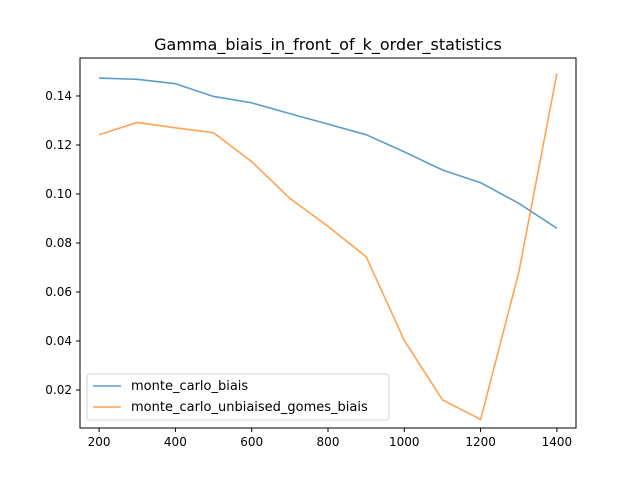 The width and height of the screenshot is (640, 480). What do you see at coordinates (249, 407) in the screenshot?
I see `legend-label: monte_carlo_unbiaised_gomes_biais` at bounding box center [249, 407].